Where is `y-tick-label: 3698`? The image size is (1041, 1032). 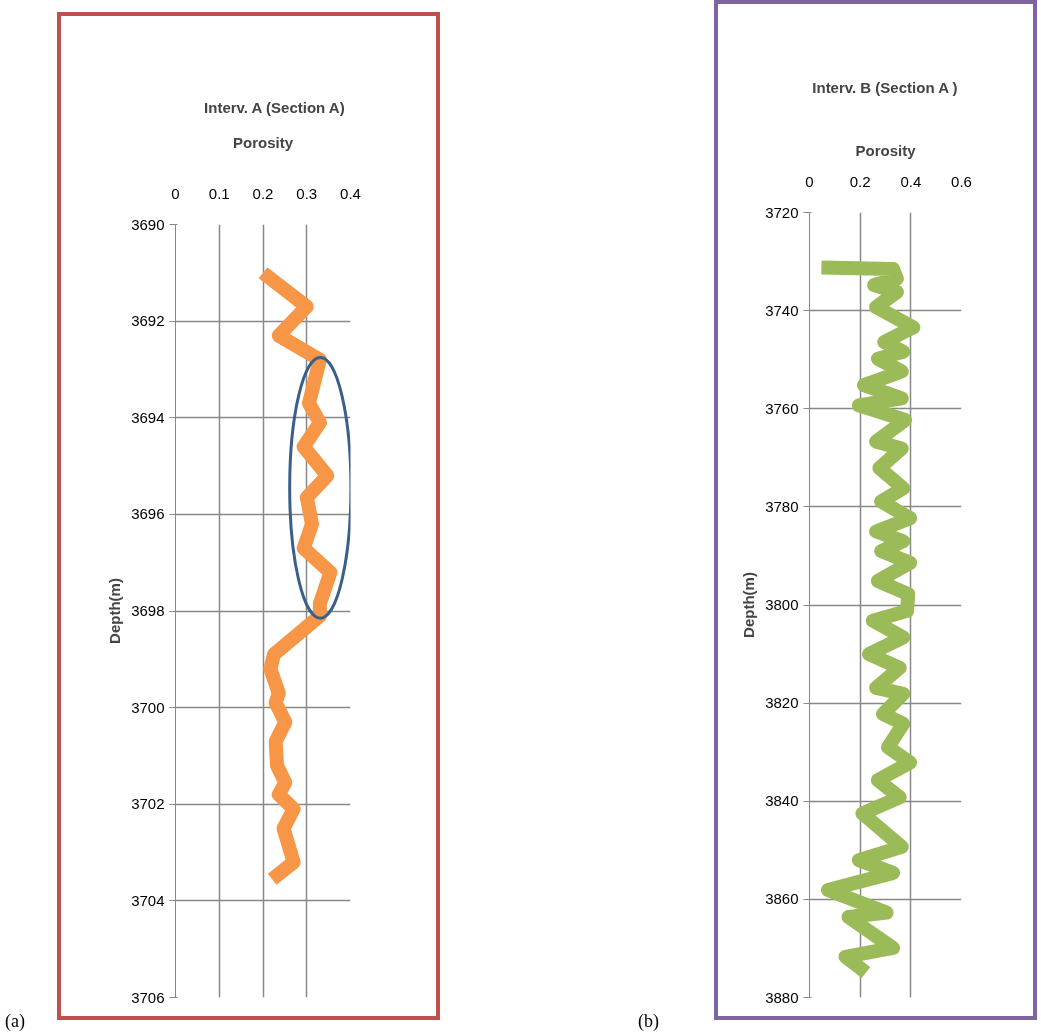 y-tick-label: 3698 is located at coordinates (148, 610).